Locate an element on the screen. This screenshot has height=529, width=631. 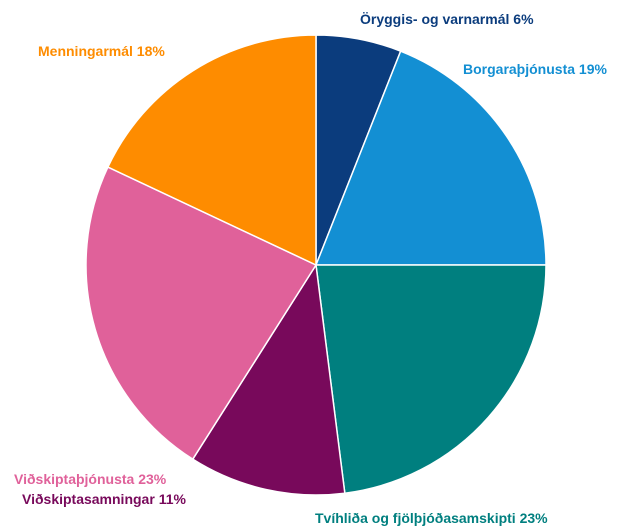
category-label: Viðskiptasamningar is located at coordinates (88, 499).